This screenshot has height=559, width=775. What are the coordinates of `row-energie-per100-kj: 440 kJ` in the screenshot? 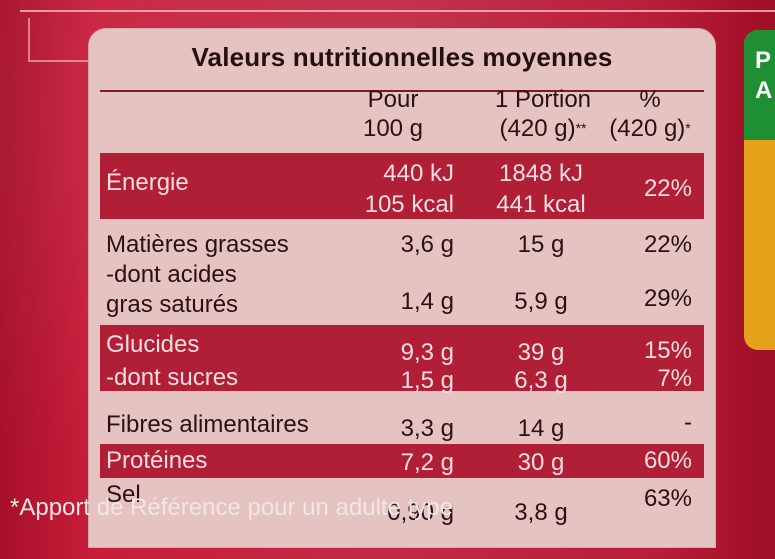 It's located at (418, 173).